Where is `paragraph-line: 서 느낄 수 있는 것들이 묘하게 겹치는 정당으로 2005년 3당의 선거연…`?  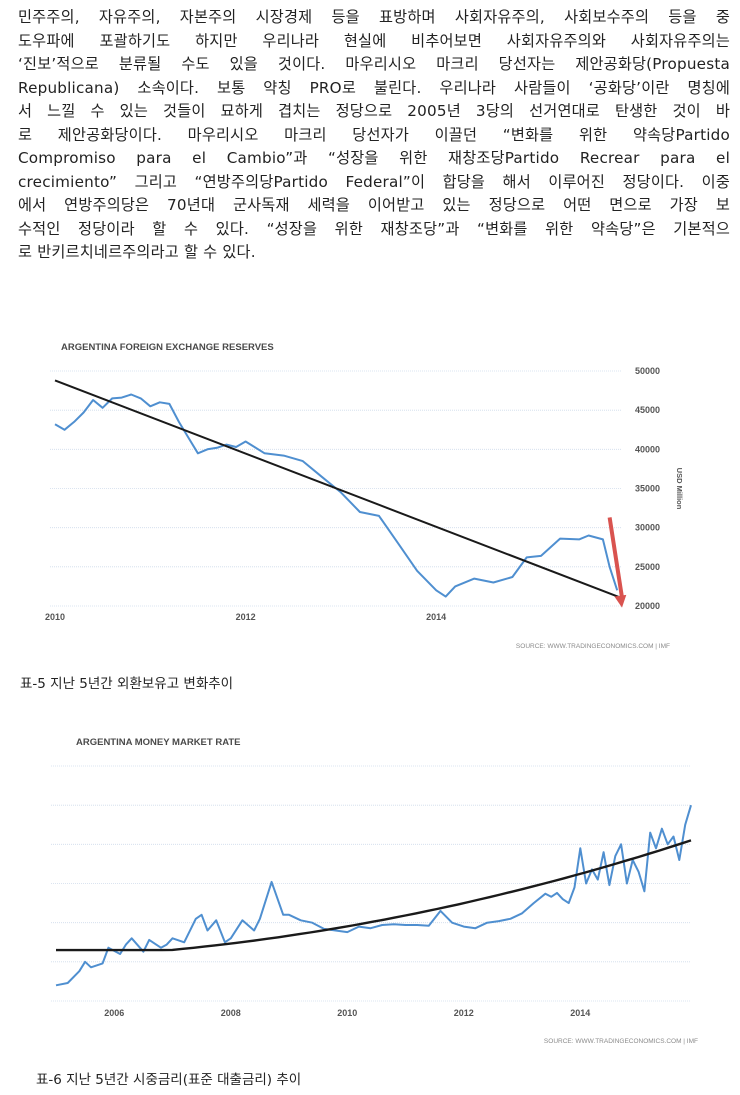
paragraph-line: 서 느낄 수 있는 것들이 묘하게 겹치는 정당으로 2005년 3당의 선거연… is located at coordinates (374, 111).